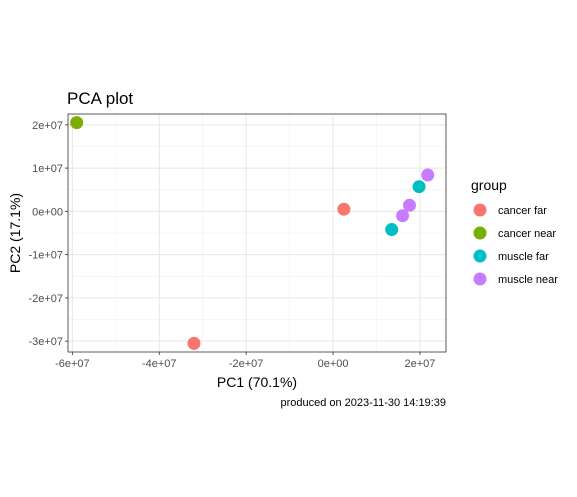  I want to click on y-tick-label: -1e+07, so click(45, 256).